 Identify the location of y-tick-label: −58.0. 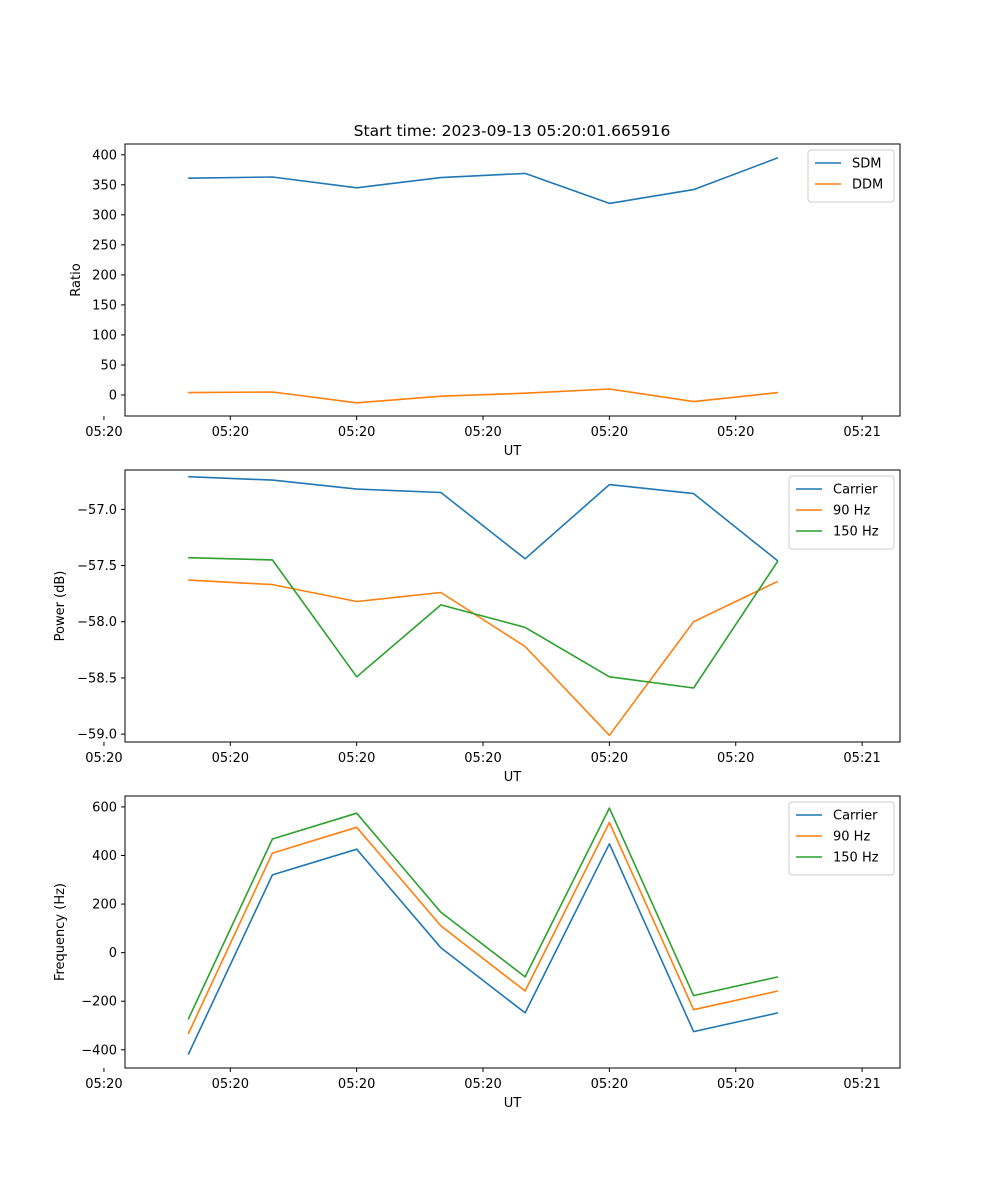
(97, 622).